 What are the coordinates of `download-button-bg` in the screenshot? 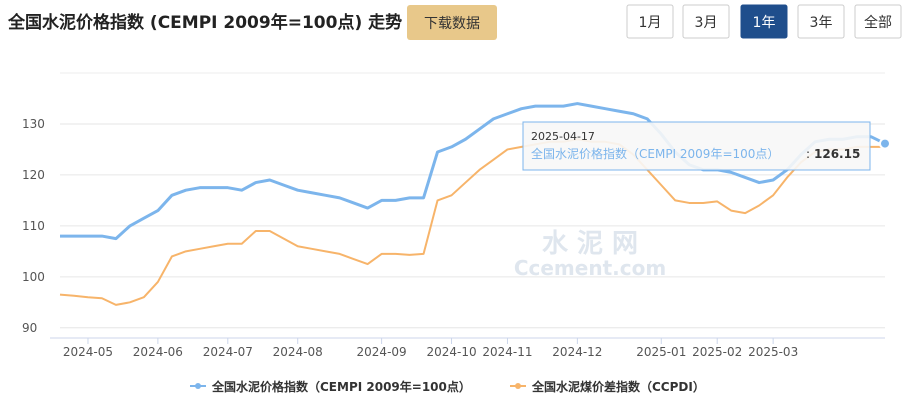 It's located at (452, 22).